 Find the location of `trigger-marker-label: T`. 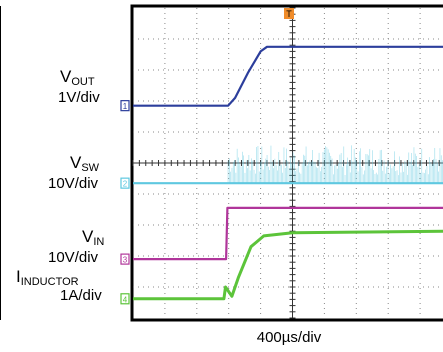

trigger-marker-label: T is located at coordinates (289, 14).